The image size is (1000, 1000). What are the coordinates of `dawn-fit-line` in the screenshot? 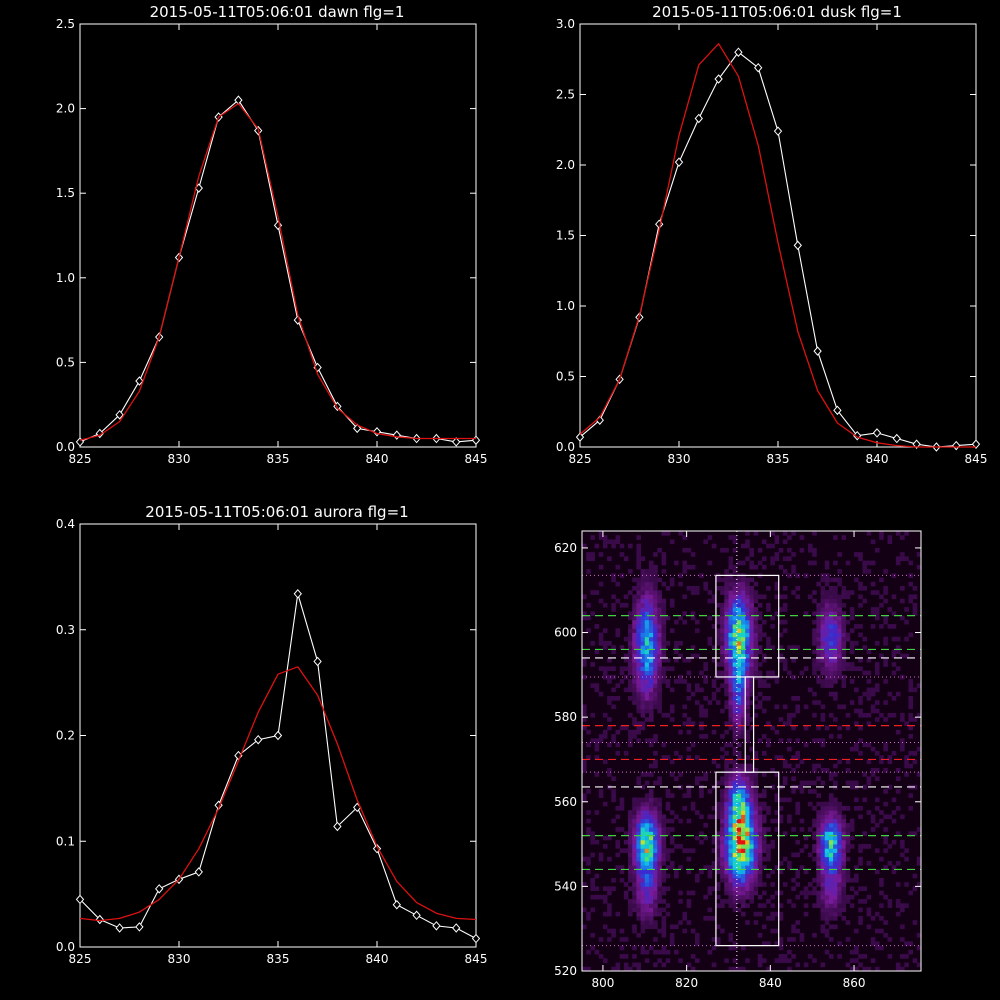 It's located at (277, 271).